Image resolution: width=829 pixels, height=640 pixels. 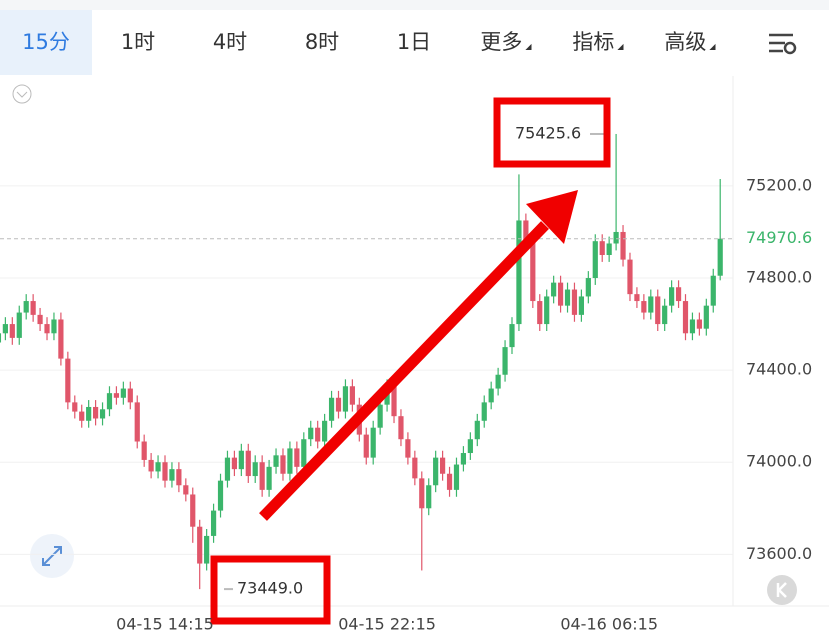 I want to click on extreme-label: 73449.0, so click(x=270, y=588).